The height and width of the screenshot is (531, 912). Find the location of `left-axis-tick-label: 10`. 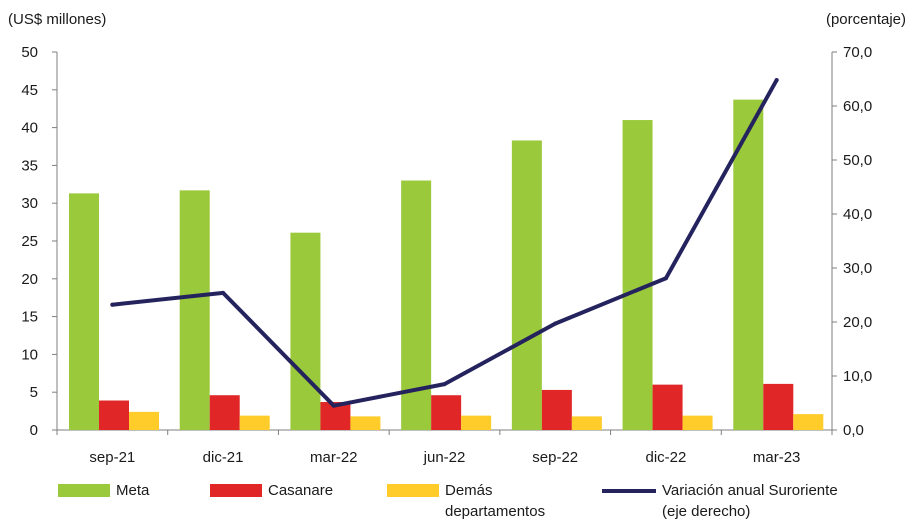

left-axis-tick-label: 10 is located at coordinates (29, 354).